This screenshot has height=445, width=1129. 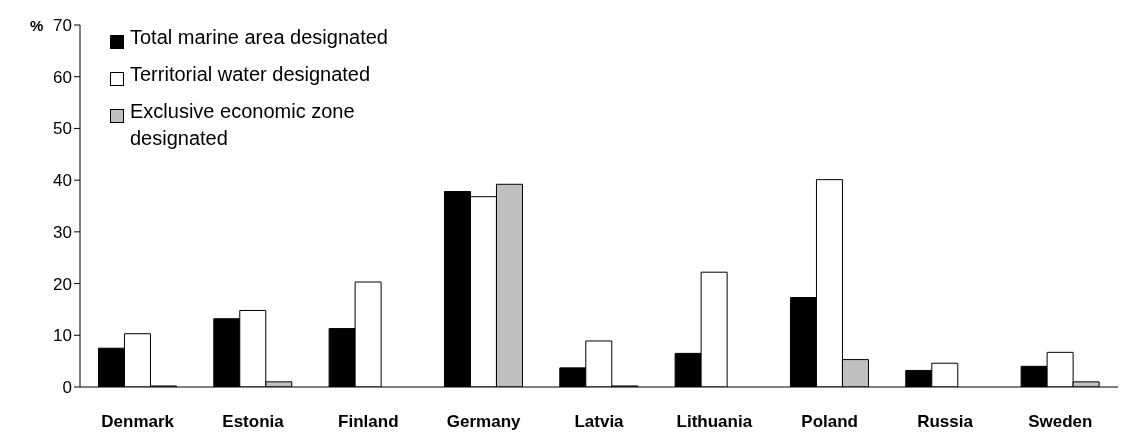 I want to click on x-tick-label: Lithuania, so click(x=714, y=422).